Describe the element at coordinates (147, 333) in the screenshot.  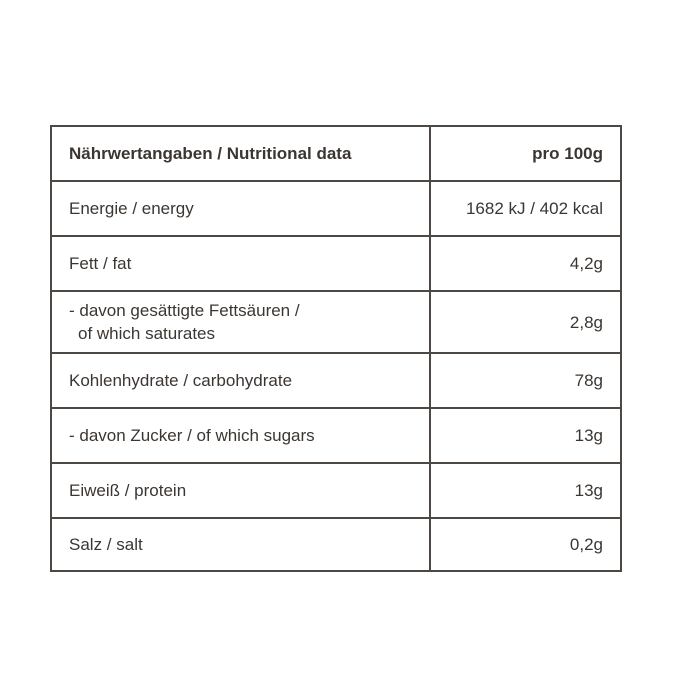
I see `row-label-line2: of which saturates` at that location.